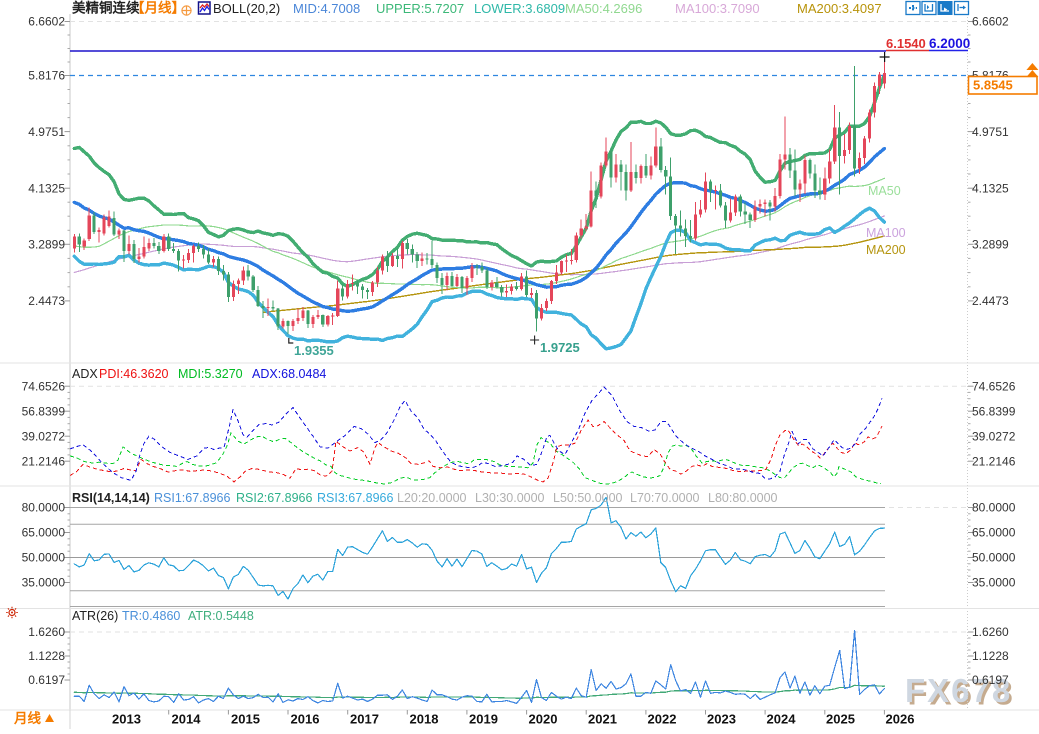 The width and height of the screenshot is (1039, 734). What do you see at coordinates (326, 8) in the screenshot?
I see `svg-text: MID:4.7008` at bounding box center [326, 8].